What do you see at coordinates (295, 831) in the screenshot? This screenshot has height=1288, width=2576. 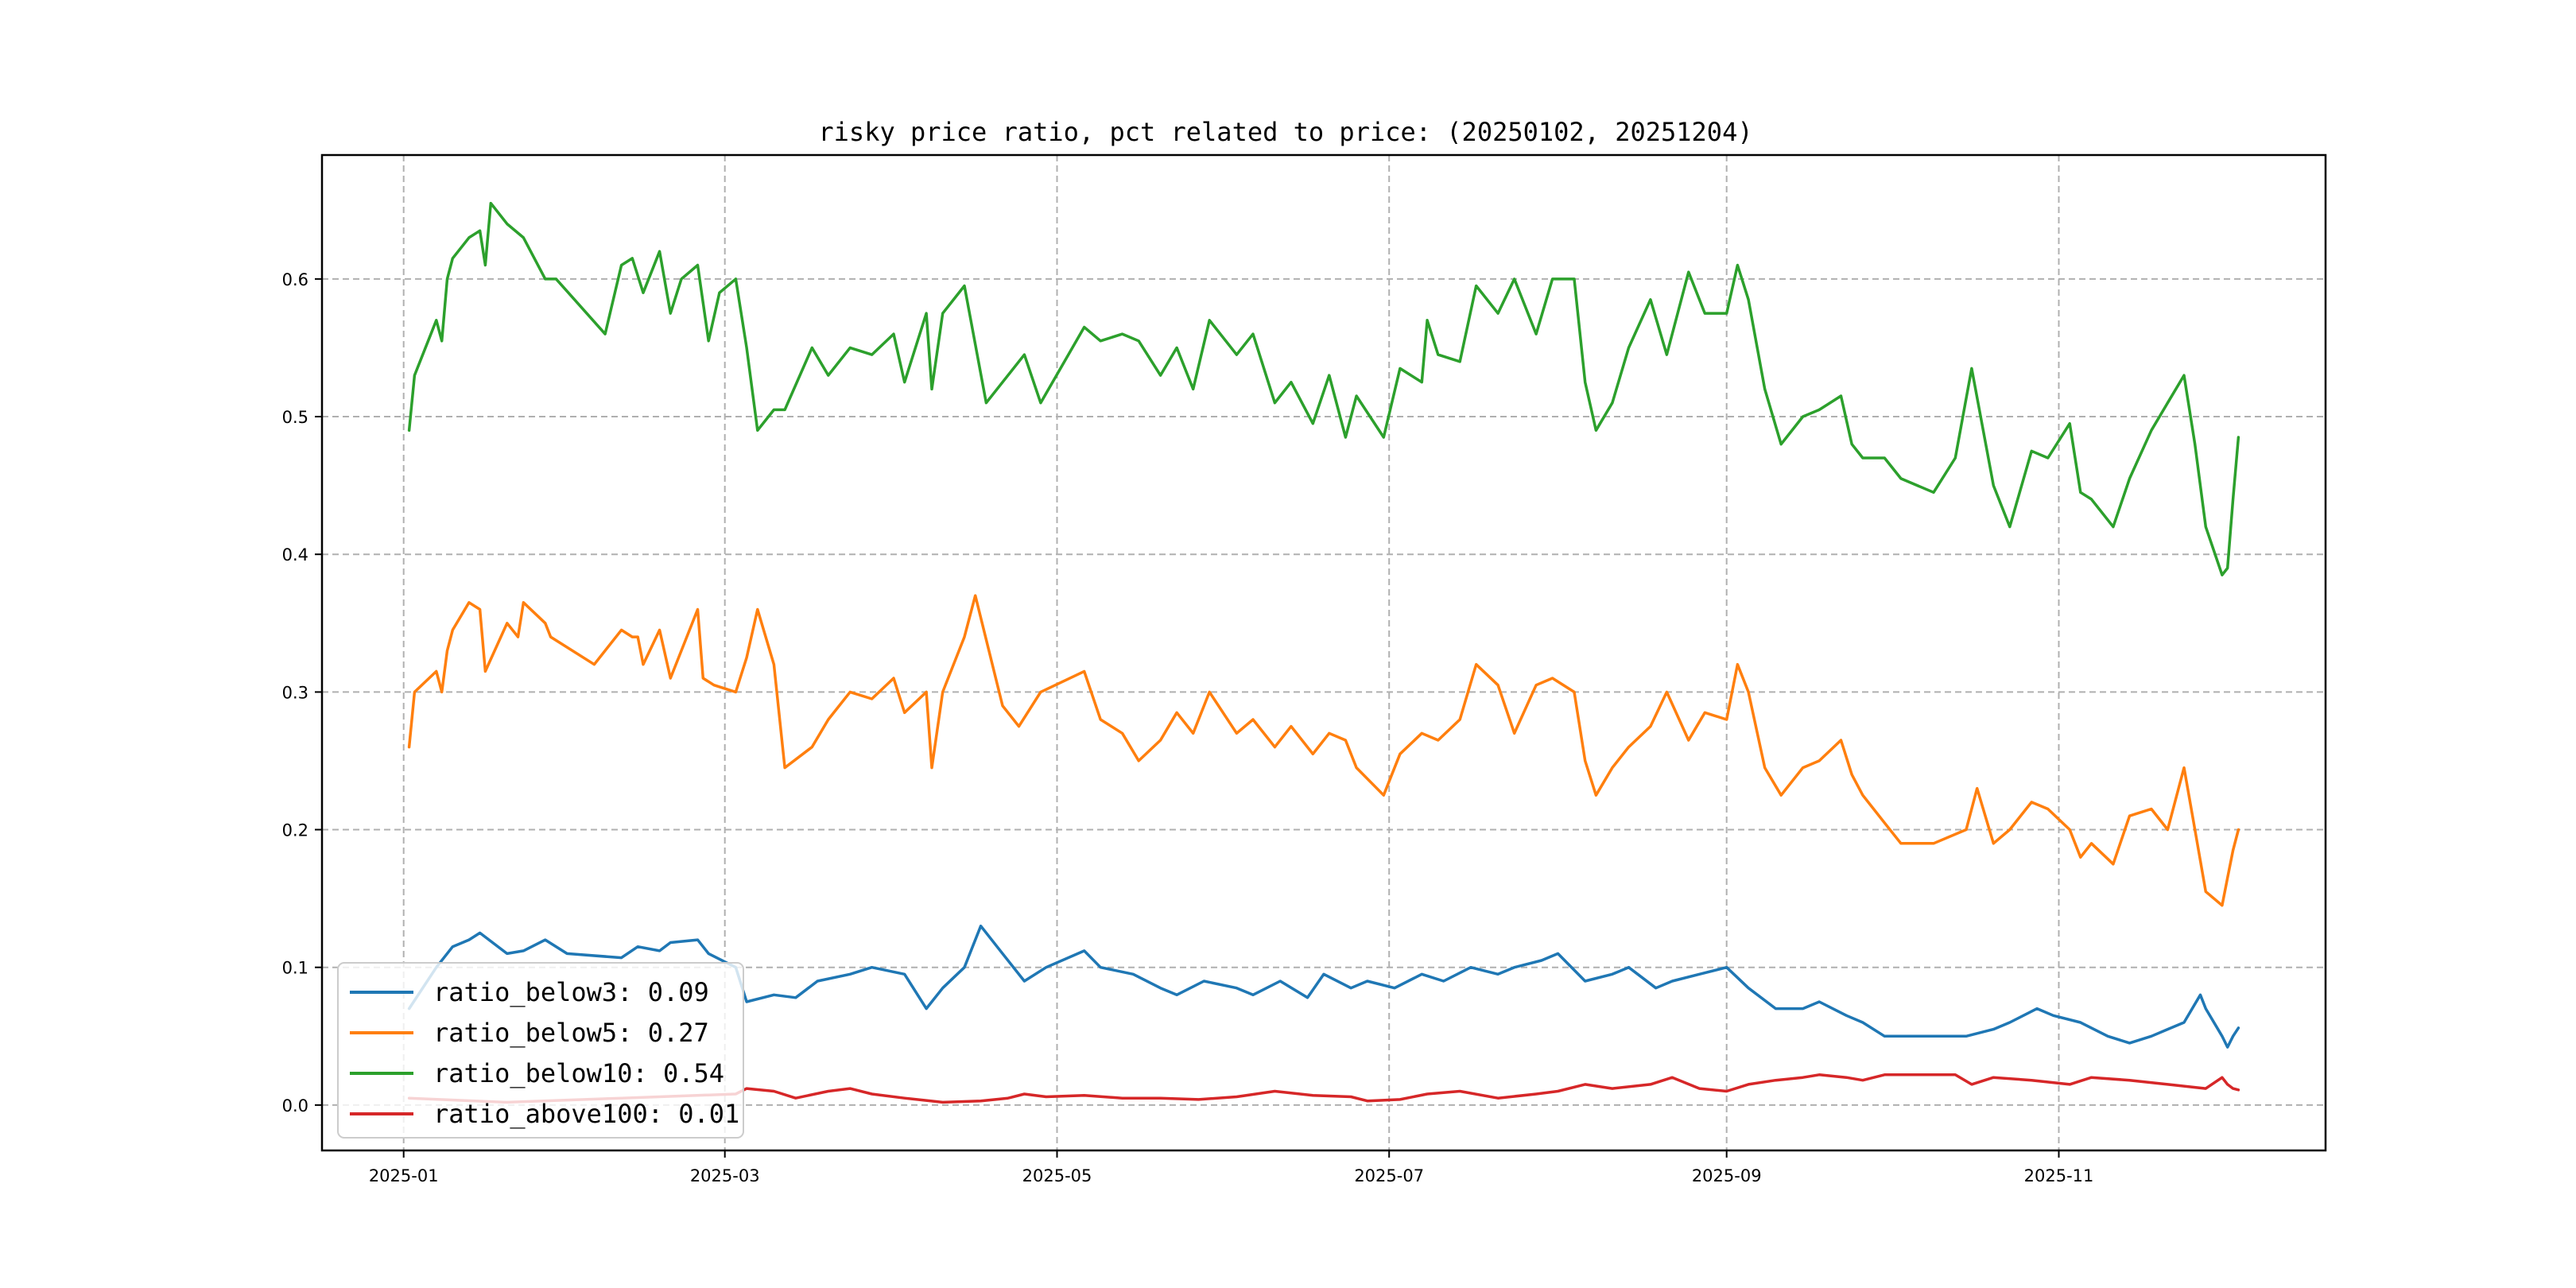 I see `y-tick-label: 0.2` at bounding box center [295, 831].